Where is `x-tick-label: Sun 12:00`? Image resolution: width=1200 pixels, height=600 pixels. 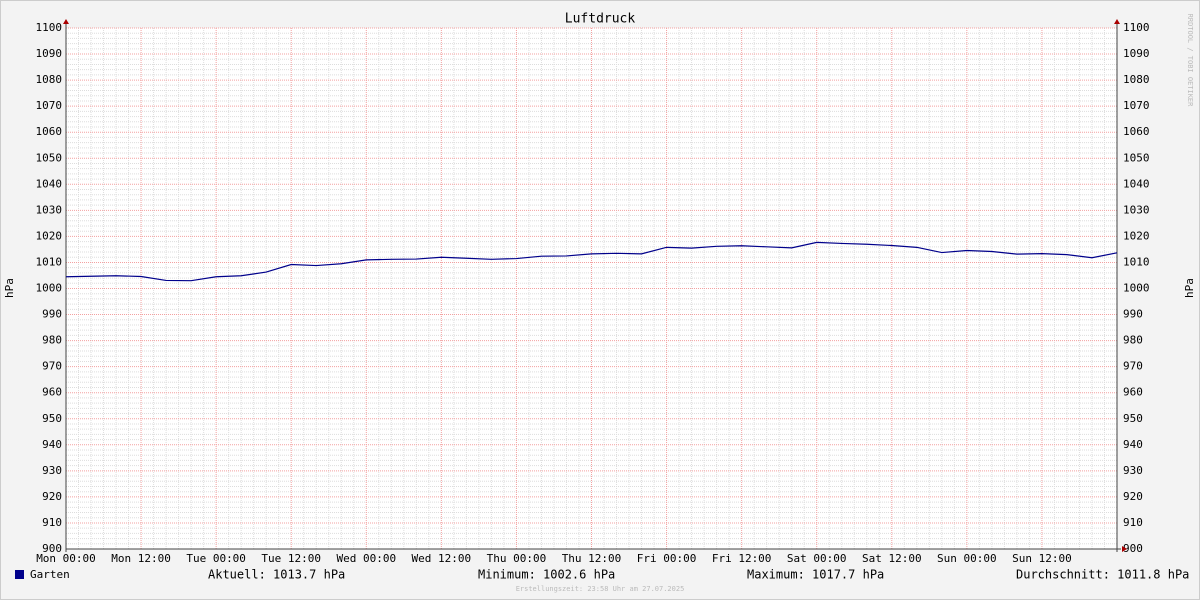
x-tick-label: Sun 12:00 is located at coordinates (1042, 558).